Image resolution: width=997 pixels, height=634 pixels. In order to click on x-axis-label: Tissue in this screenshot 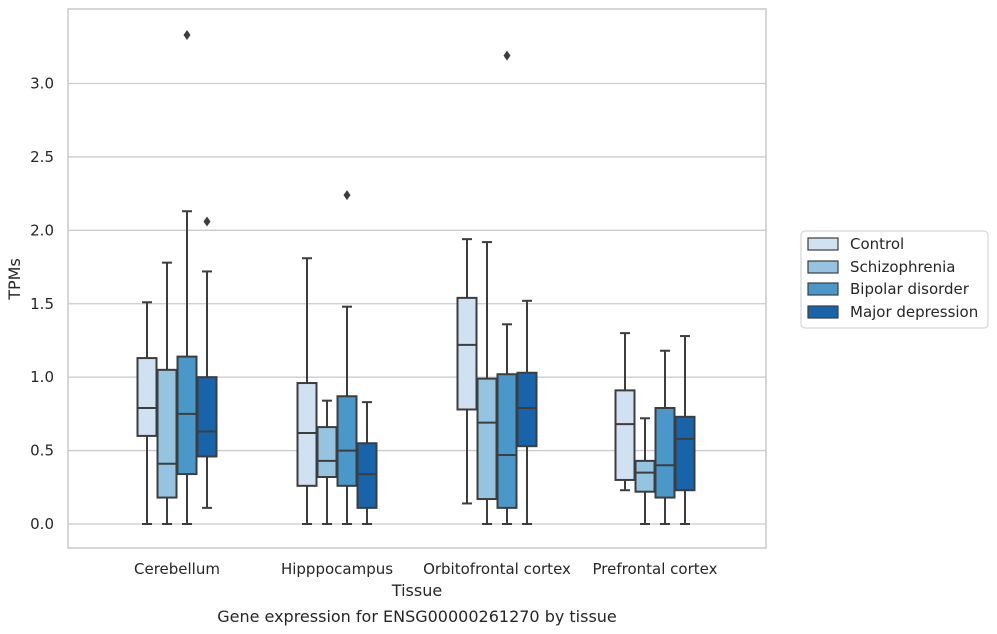, I will do `click(416, 590)`.